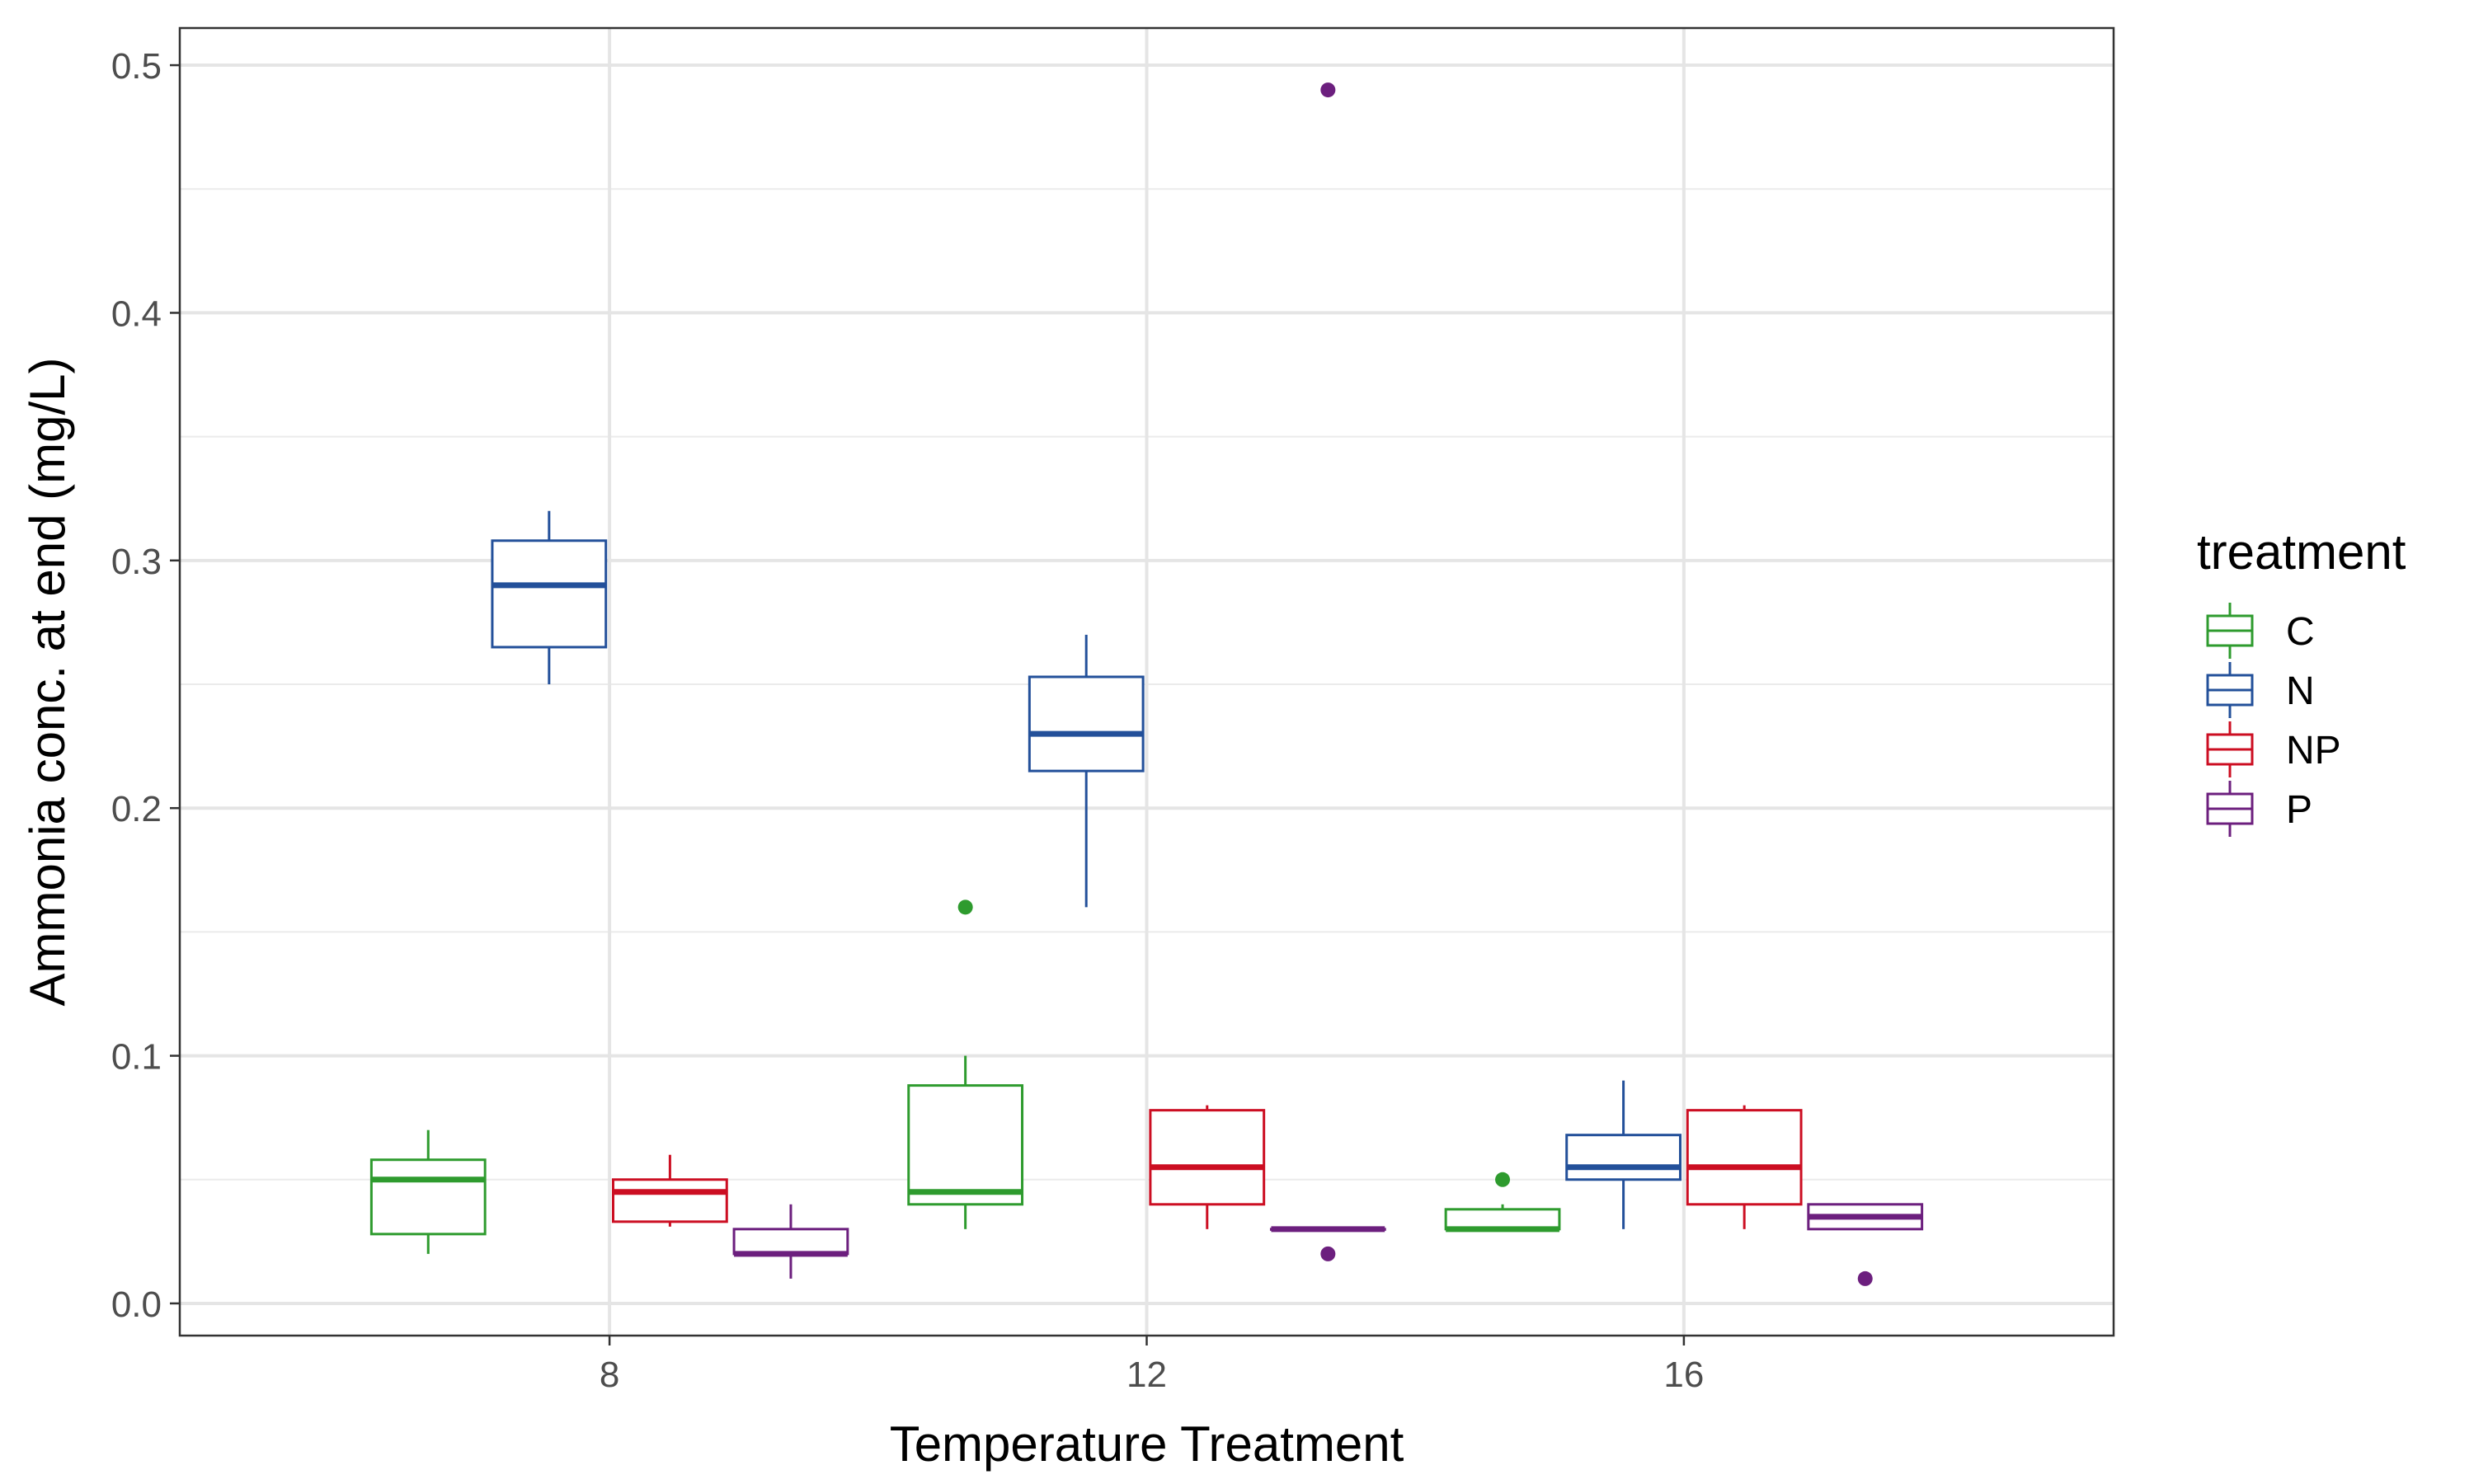 The image size is (2474, 1484). Describe the element at coordinates (136, 314) in the screenshot. I see `y-tick-label: 0.4` at that location.